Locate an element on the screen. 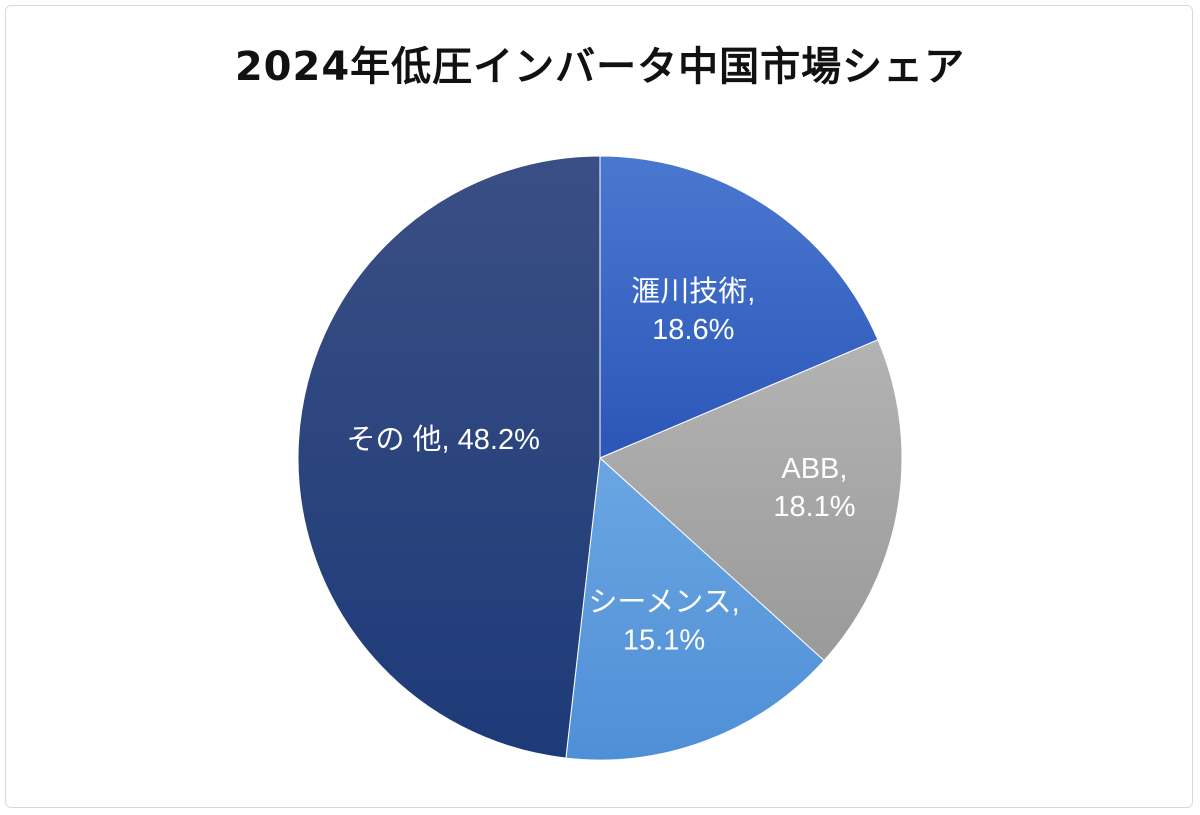 This screenshot has height=815, width=1200. slice-value: 48.2% is located at coordinates (499, 440).